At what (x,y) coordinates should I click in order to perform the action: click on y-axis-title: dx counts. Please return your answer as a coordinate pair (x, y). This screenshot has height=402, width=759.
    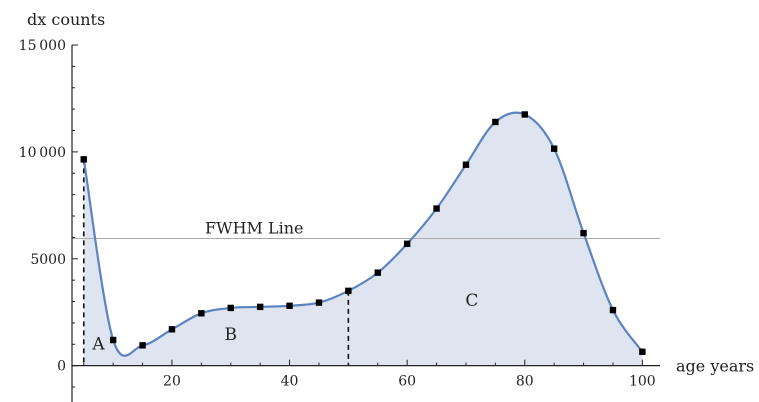
    Looking at the image, I should click on (66, 19).